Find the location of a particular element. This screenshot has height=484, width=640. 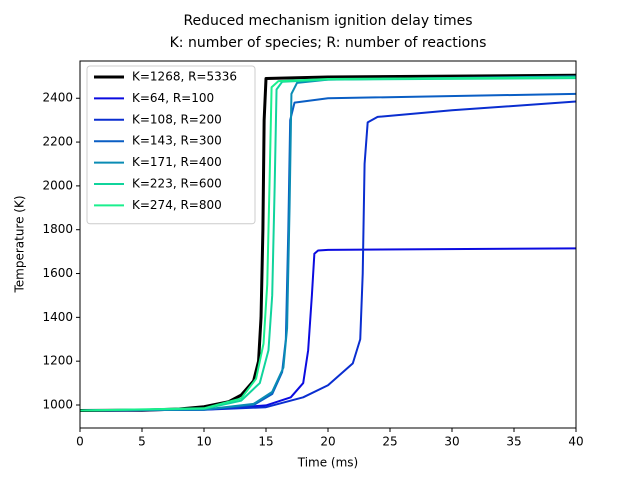

legend-label: K=108, R=200 is located at coordinates (177, 119).